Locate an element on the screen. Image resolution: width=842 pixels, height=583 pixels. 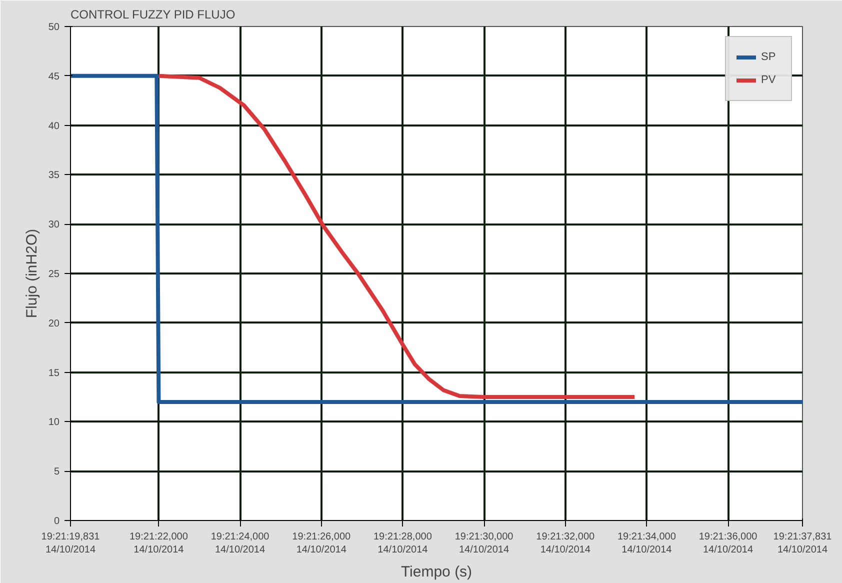
y-tick-label: 0 is located at coordinates (57, 521).